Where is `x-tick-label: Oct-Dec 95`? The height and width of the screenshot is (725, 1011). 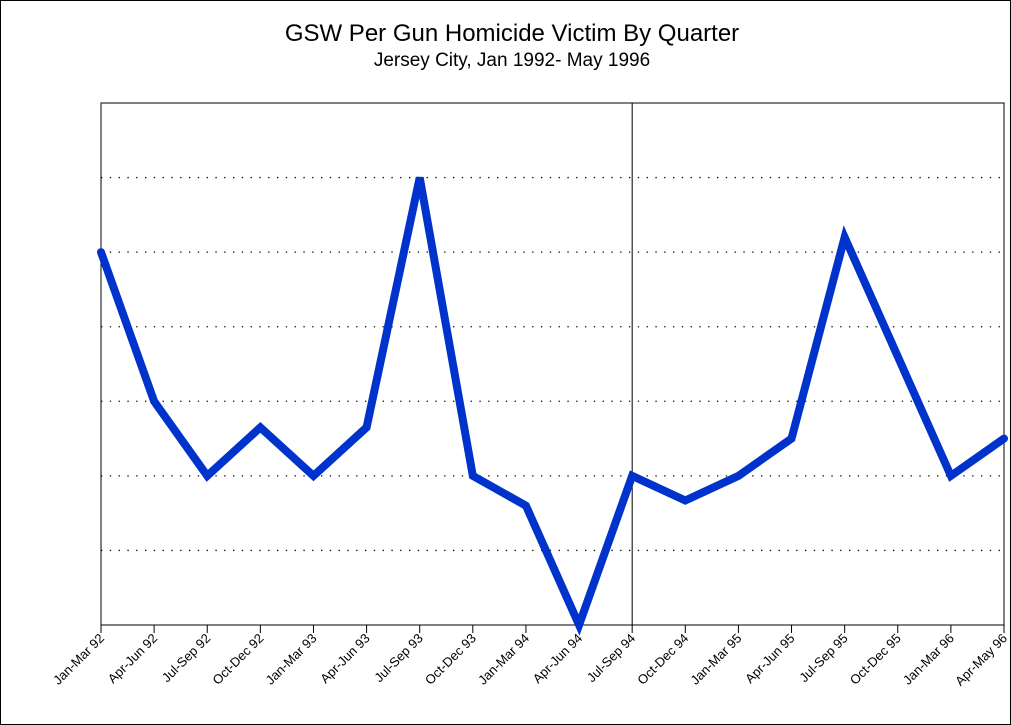 x-tick-label: Oct-Dec 95 is located at coordinates (875, 659).